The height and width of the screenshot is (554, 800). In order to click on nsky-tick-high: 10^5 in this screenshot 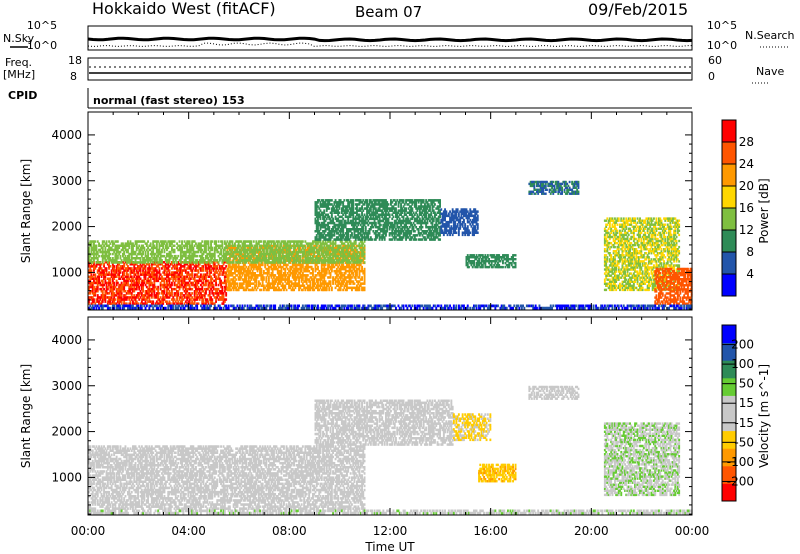, I will do `click(42, 25)`.